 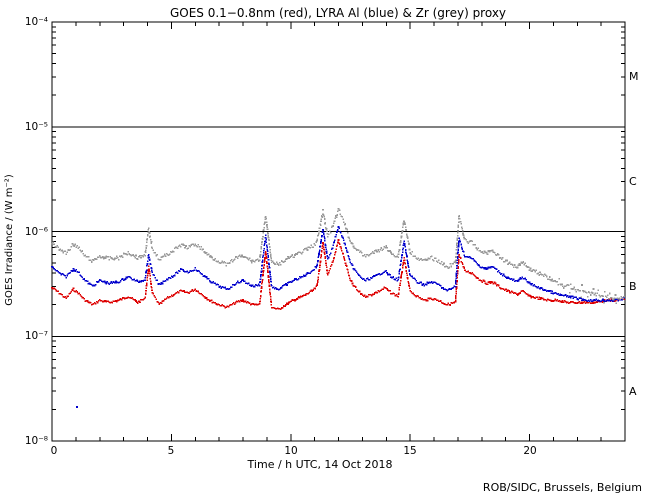 What do you see at coordinates (36, 336) in the screenshot?
I see `y-tick-1e-7: 10⁻⁷` at bounding box center [36, 336].